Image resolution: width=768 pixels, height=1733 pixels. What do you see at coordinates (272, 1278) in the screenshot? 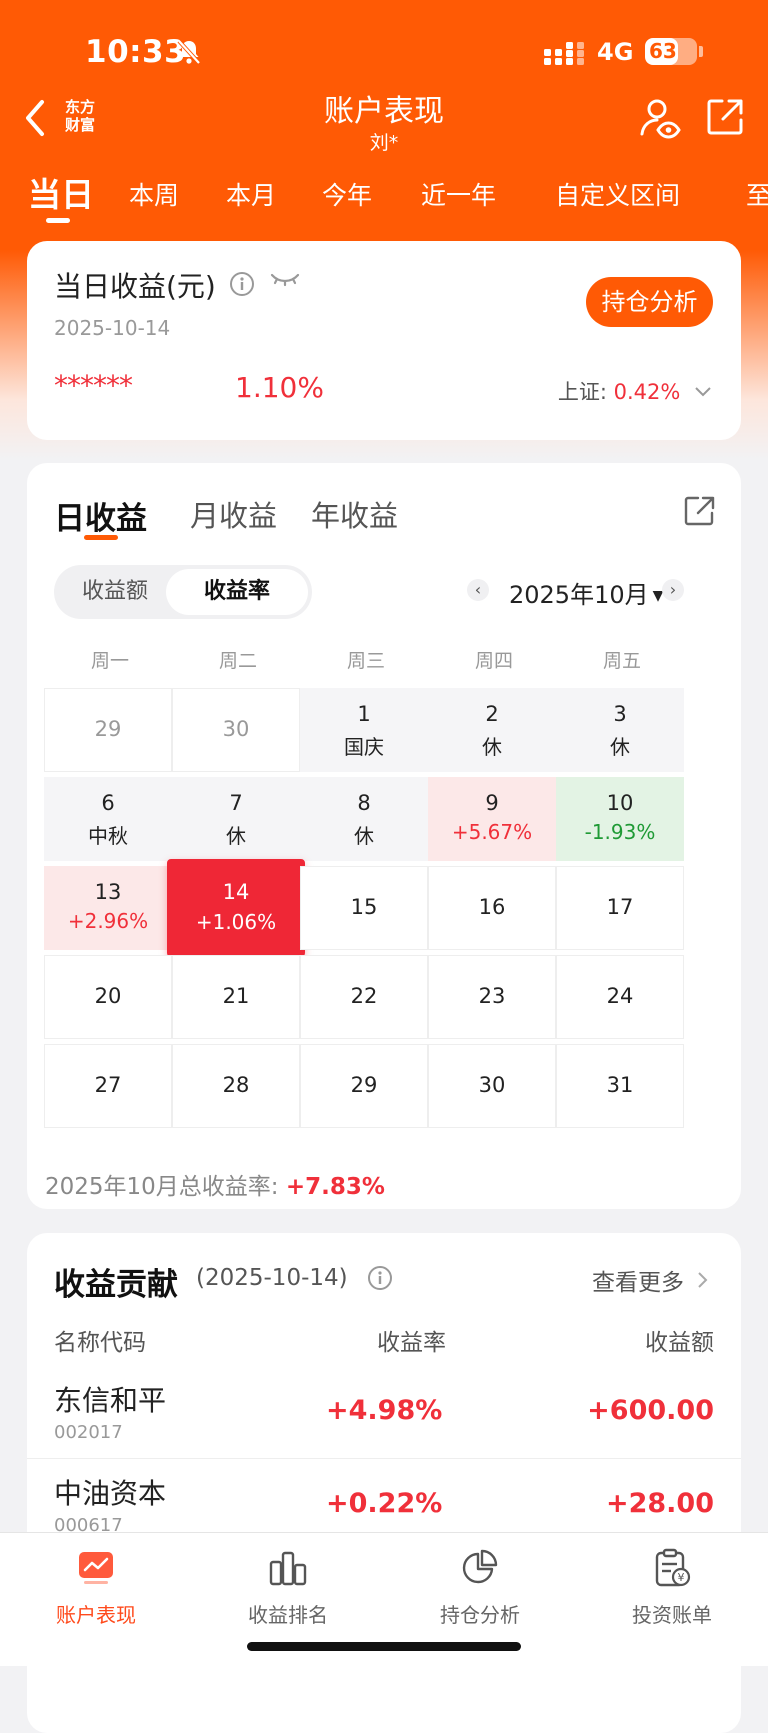
I see `contribution-date: (2025-10-14)` at bounding box center [272, 1278].